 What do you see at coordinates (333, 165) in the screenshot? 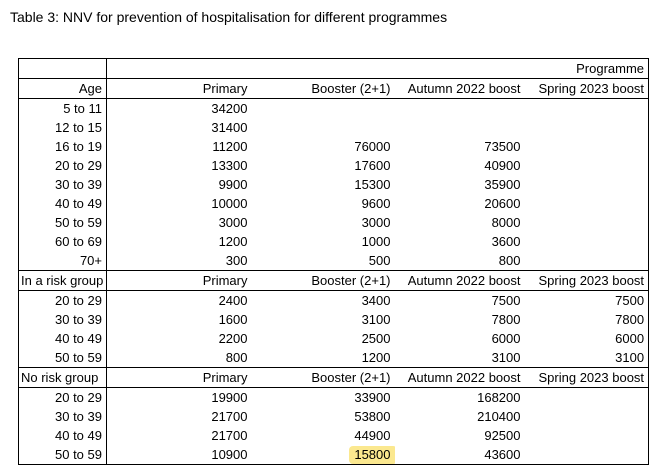
I see `table-row: 20 to 29 13300 17600 40900` at bounding box center [333, 165].